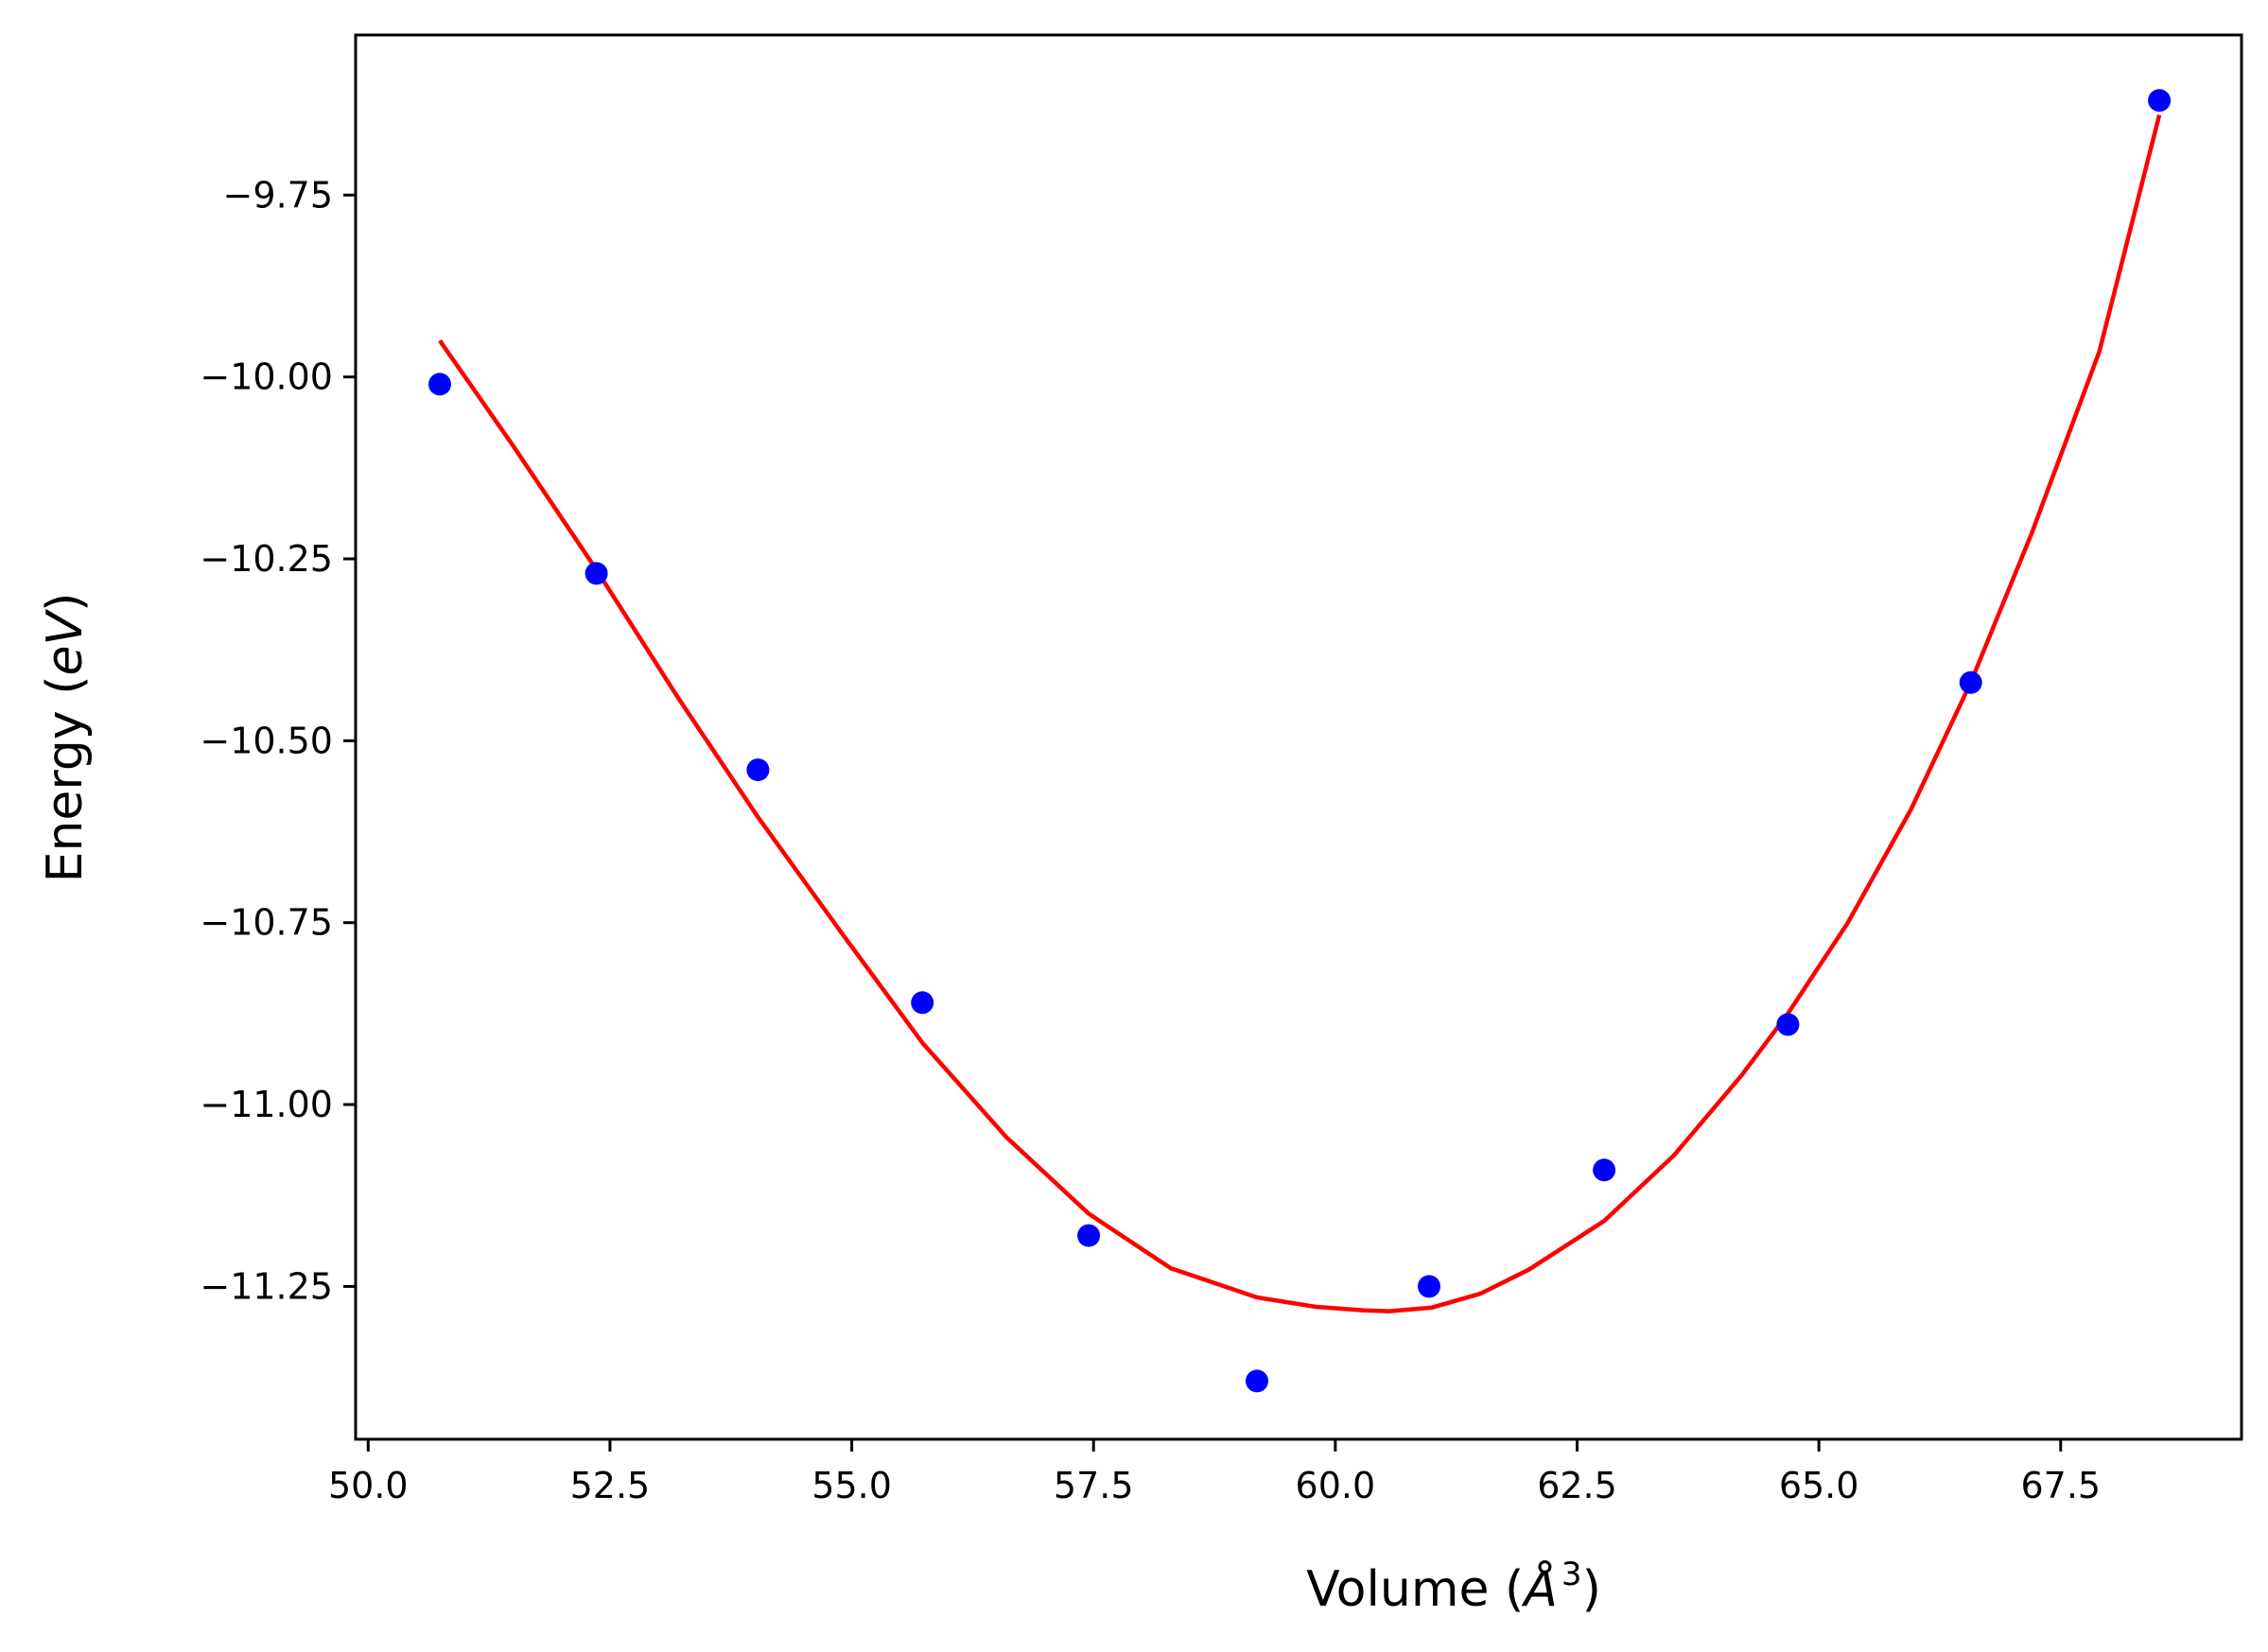  Describe the element at coordinates (1336, 1486) in the screenshot. I see `x-tick-label: 60.0` at that location.